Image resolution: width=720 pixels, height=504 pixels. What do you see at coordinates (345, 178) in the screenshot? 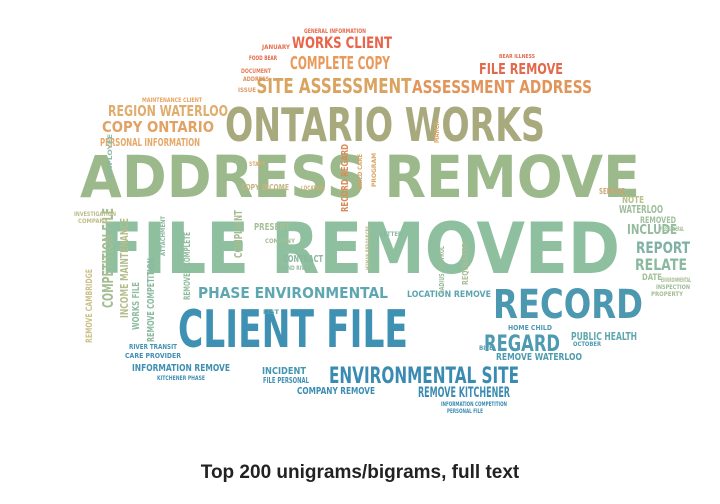
I see `cloud-word: RECORD REGARD` at bounding box center [345, 178].